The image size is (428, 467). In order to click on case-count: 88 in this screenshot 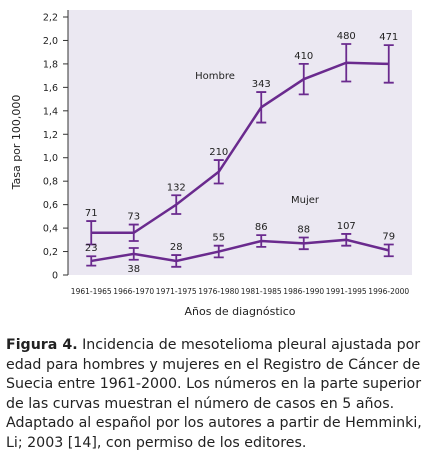, I will do `click(303, 229)`.